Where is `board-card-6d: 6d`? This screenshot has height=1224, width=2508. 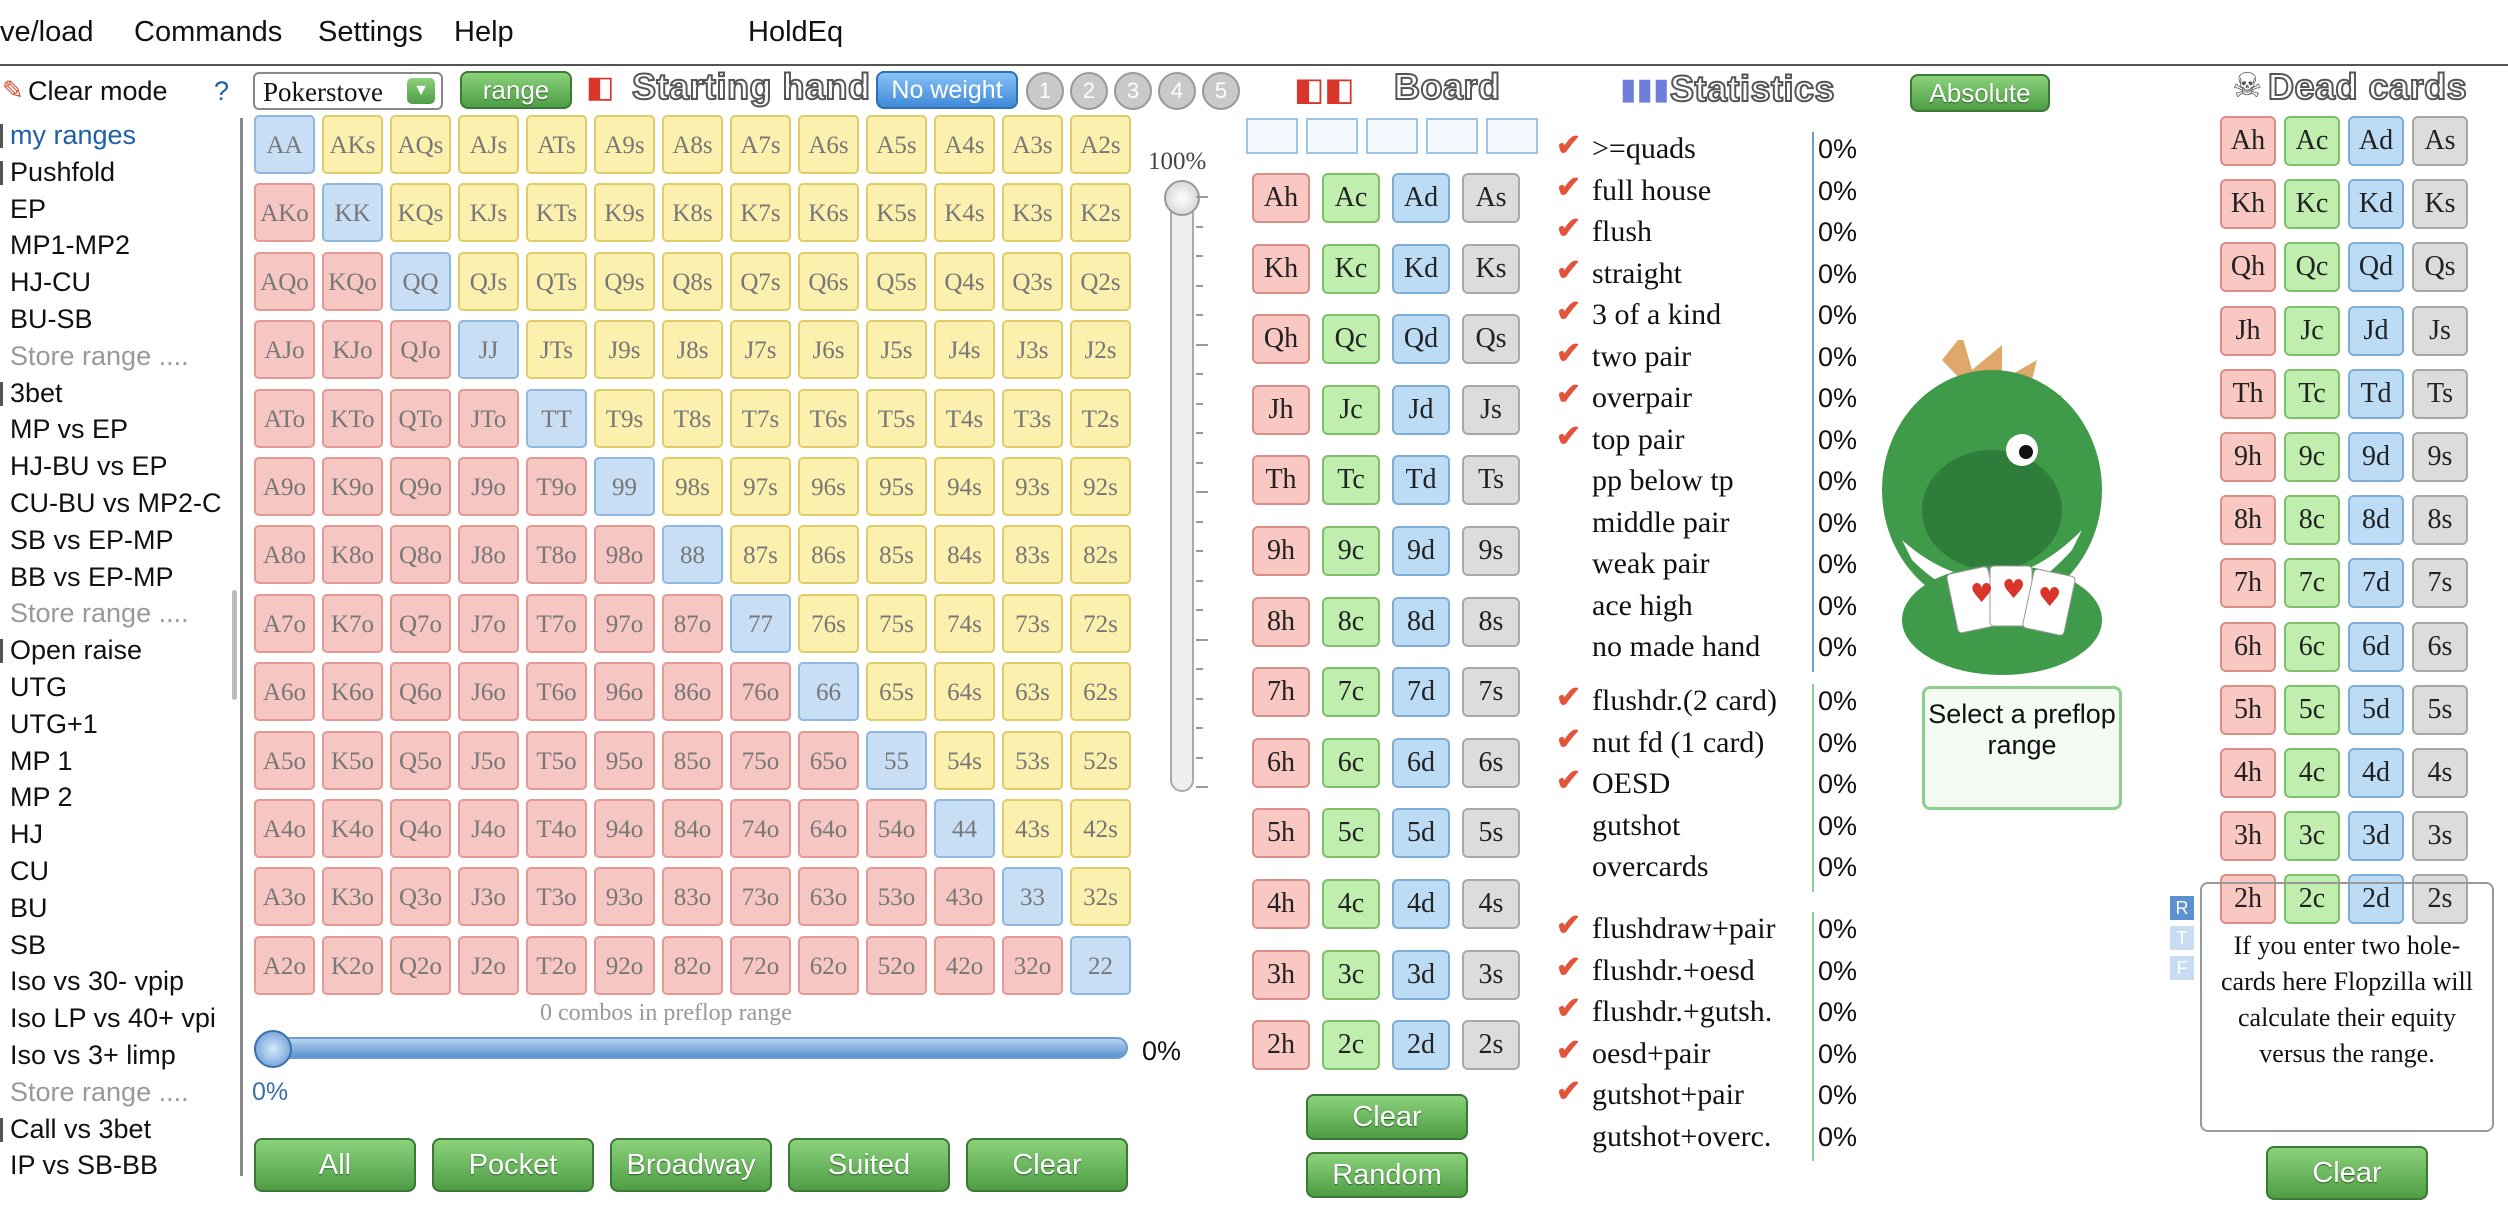 board-card-6d: 6d is located at coordinates (1421, 762).